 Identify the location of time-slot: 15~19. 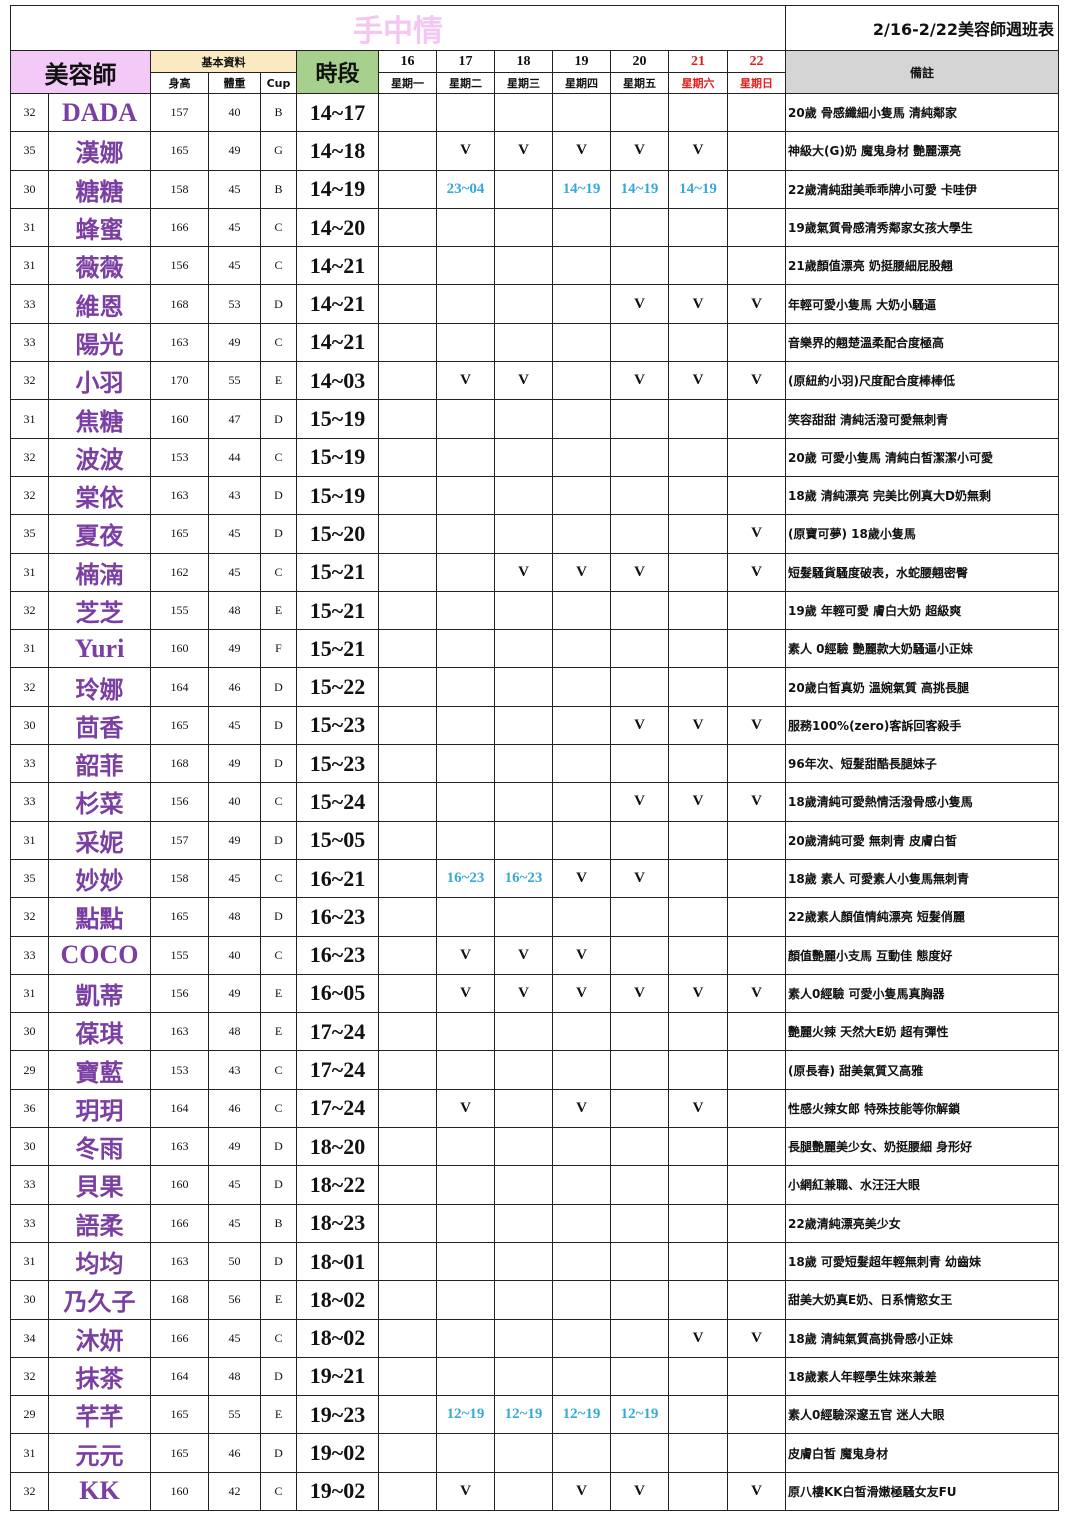
(337, 457).